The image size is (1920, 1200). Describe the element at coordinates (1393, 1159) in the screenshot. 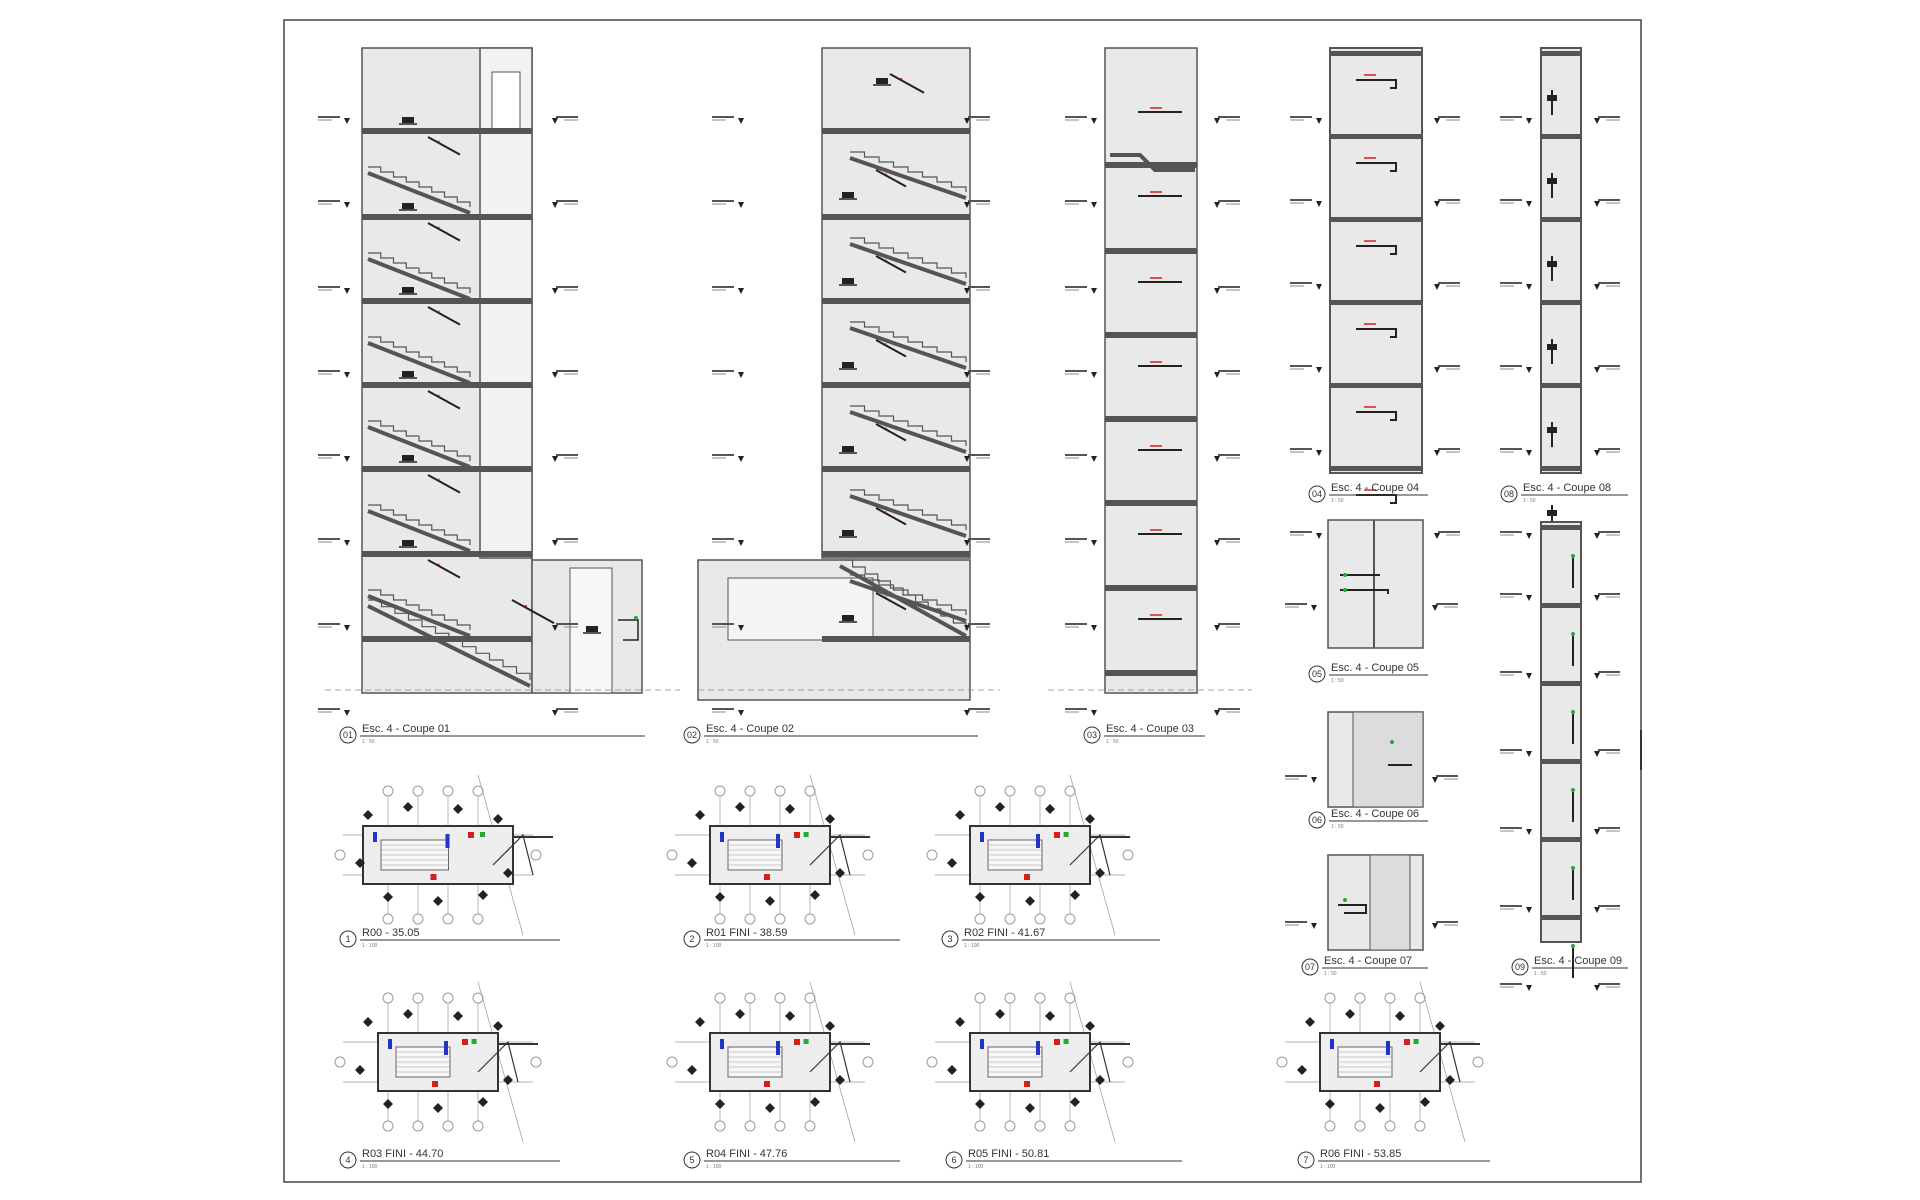

I see `plan-title-7: 7 R06 FINI - 53.85 1 : 100` at that location.